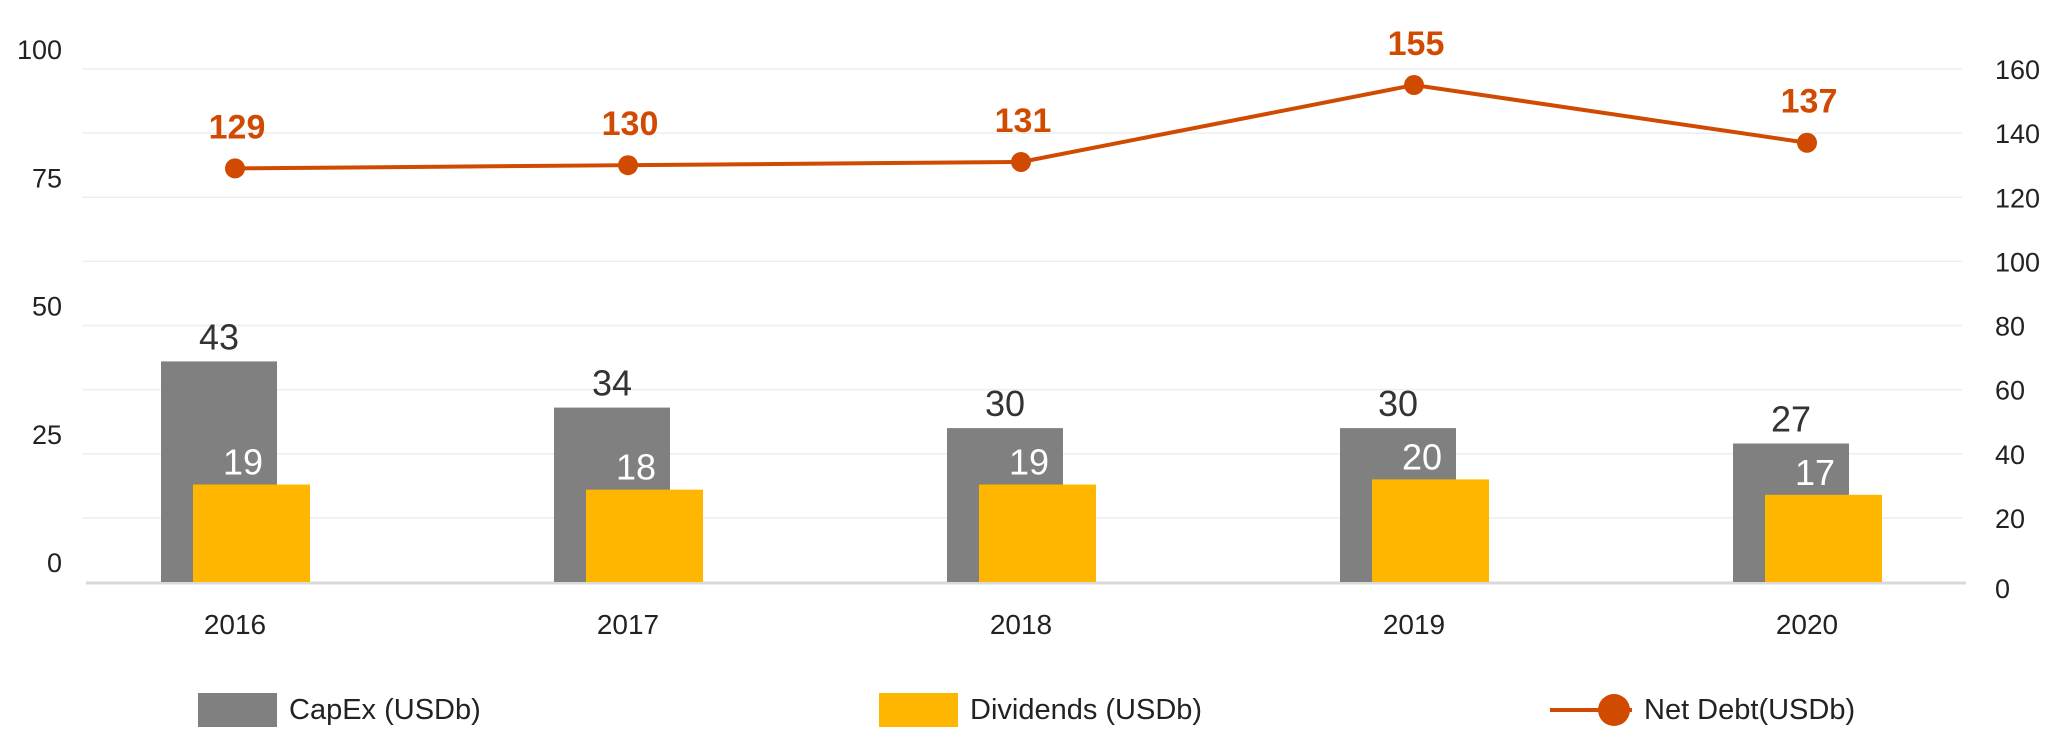 The height and width of the screenshot is (748, 2057). What do you see at coordinates (630, 124) in the screenshot?
I see `net-debt-data-label: 130` at bounding box center [630, 124].